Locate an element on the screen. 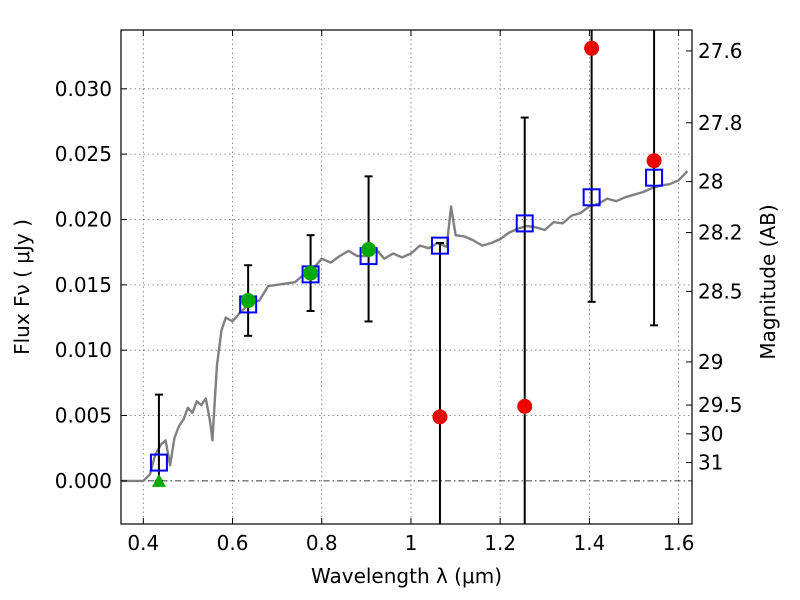 The height and width of the screenshot is (600, 800). y-tick-label: 0.000 is located at coordinates (83, 481).